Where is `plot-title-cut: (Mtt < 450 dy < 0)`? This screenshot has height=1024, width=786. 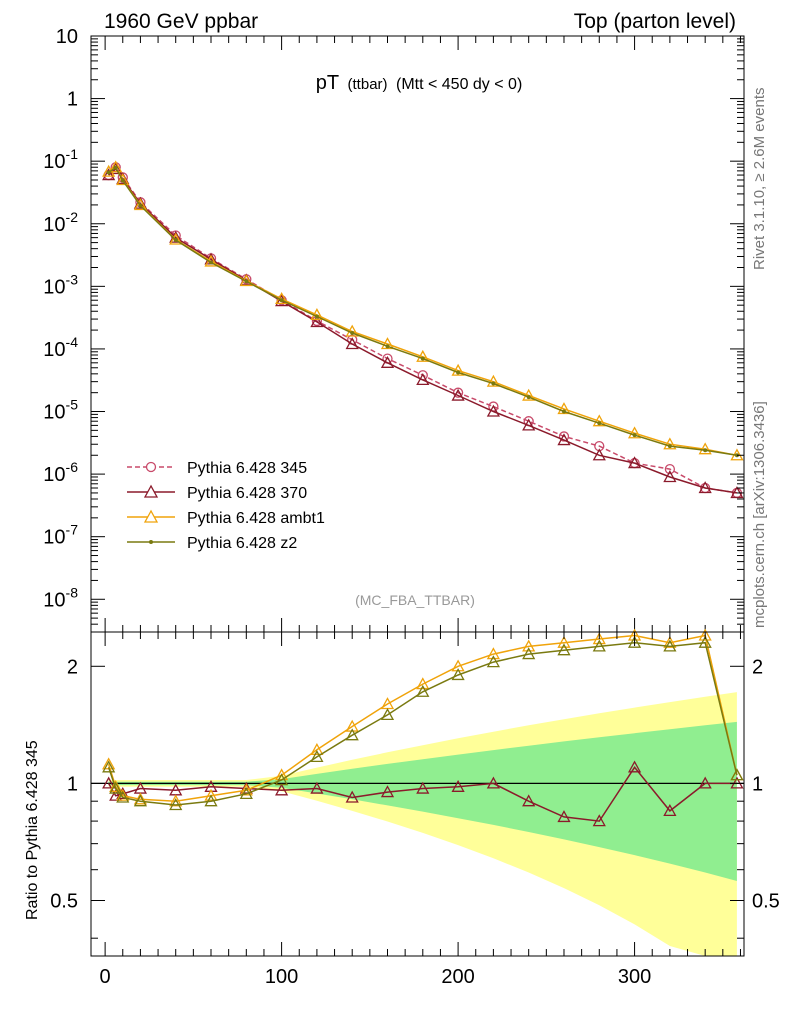
plot-title-cut: (Mtt < 450 dy < 0) is located at coordinates (459, 84).